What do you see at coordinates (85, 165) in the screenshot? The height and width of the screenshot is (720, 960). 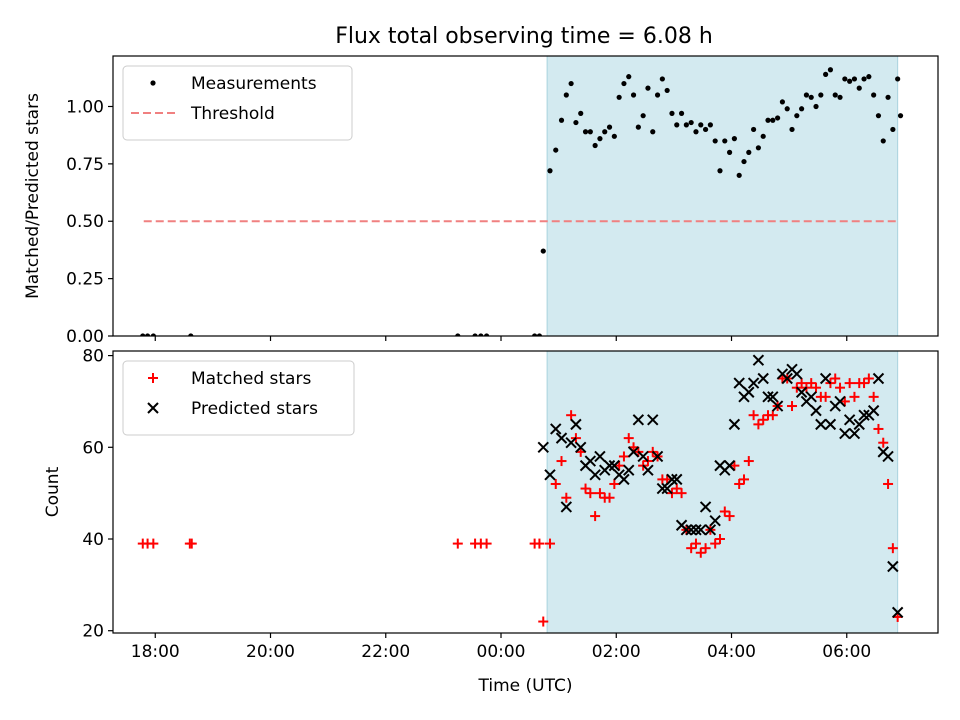 I see `y-tick-label: 0.75` at bounding box center [85, 165].